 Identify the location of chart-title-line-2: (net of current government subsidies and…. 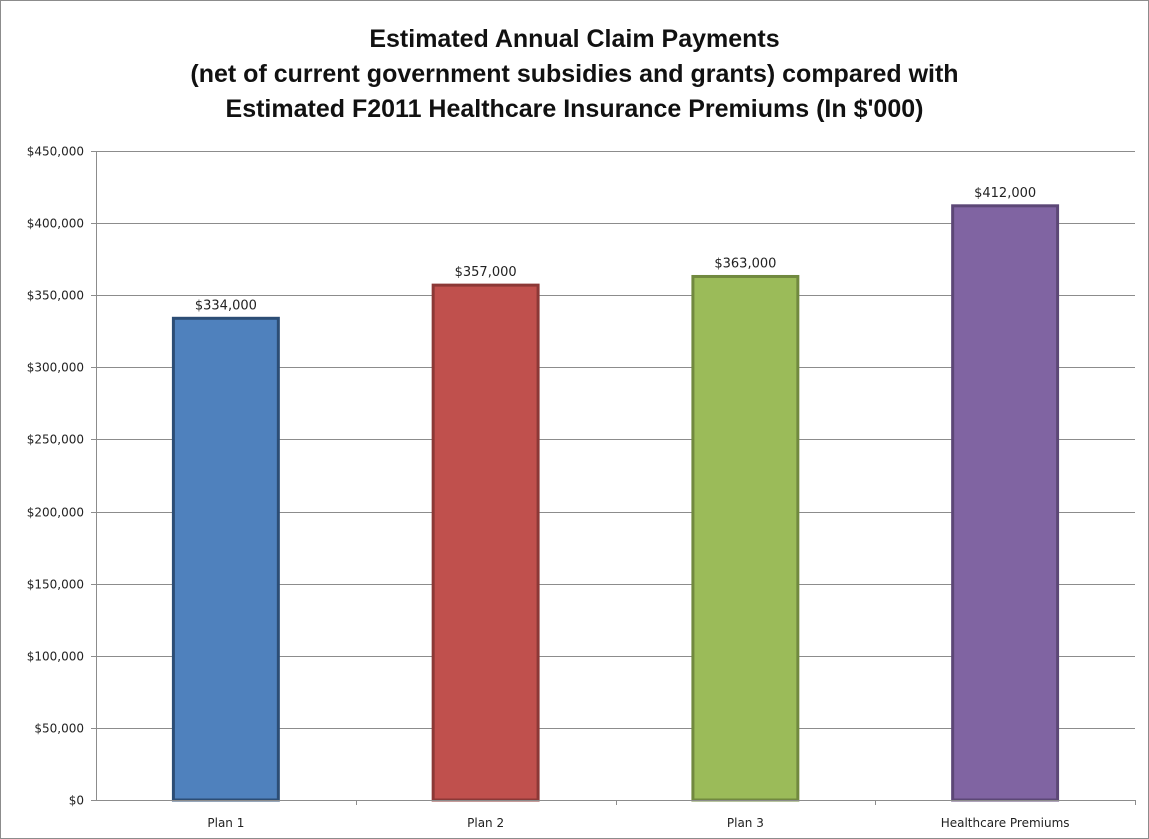
(574, 74).